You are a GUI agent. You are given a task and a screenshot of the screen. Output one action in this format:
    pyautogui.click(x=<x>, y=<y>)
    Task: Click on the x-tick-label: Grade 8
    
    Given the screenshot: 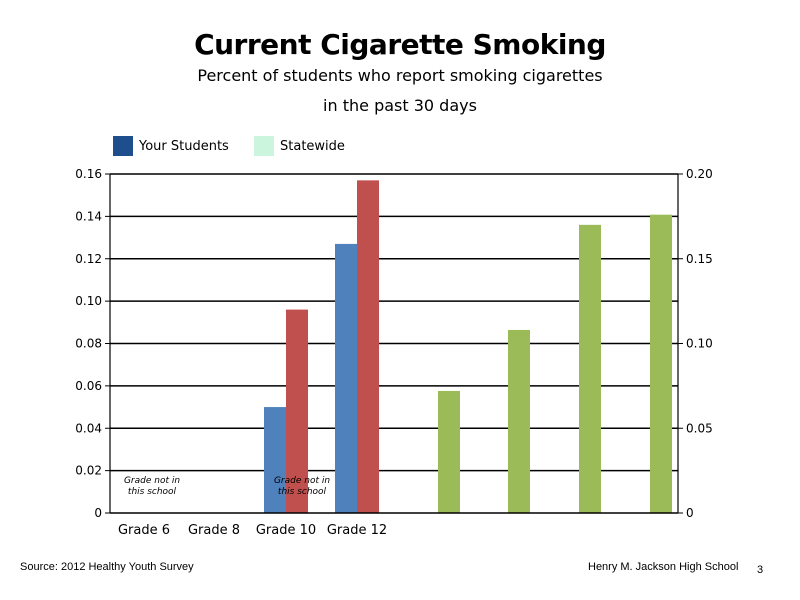 What is the action you would take?
    pyautogui.click(x=214, y=530)
    